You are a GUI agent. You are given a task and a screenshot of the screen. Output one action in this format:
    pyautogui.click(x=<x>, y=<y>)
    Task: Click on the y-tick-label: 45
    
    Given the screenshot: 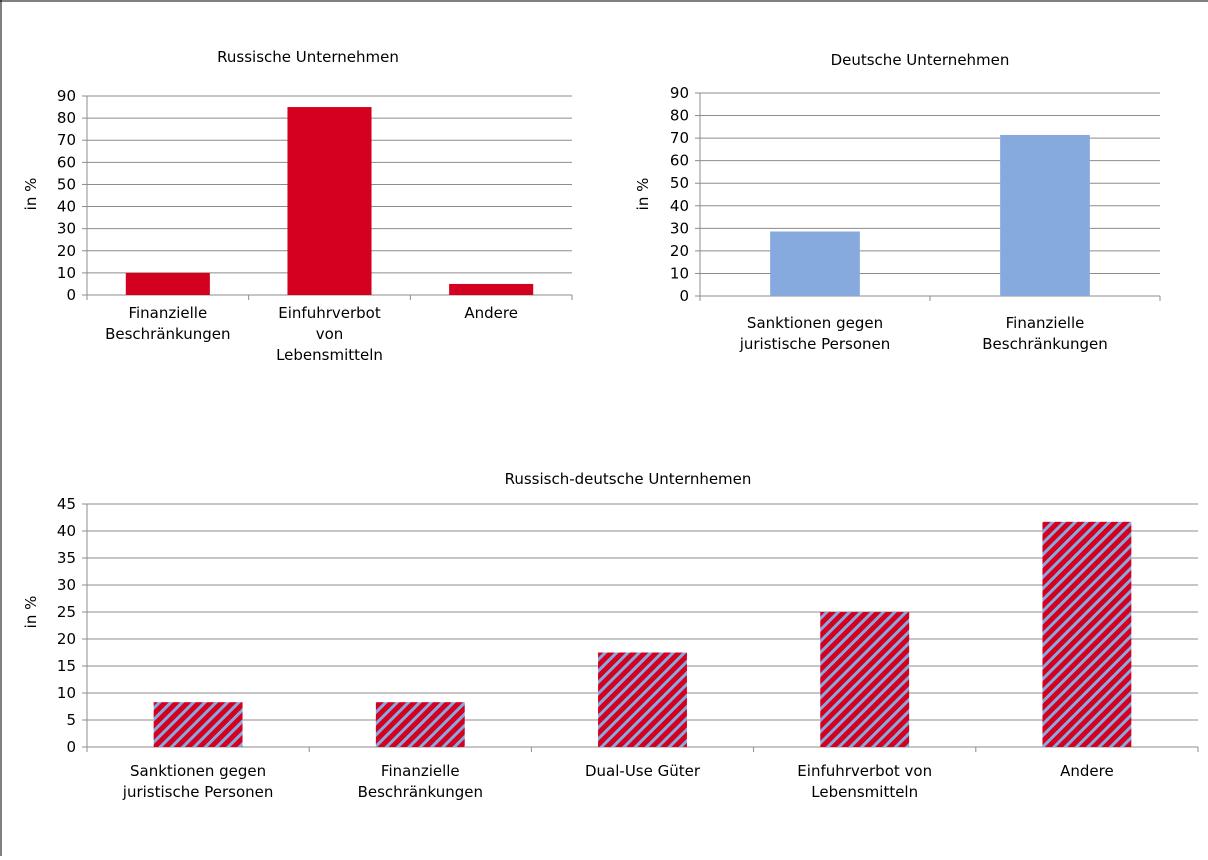 What is the action you would take?
    pyautogui.click(x=66, y=504)
    